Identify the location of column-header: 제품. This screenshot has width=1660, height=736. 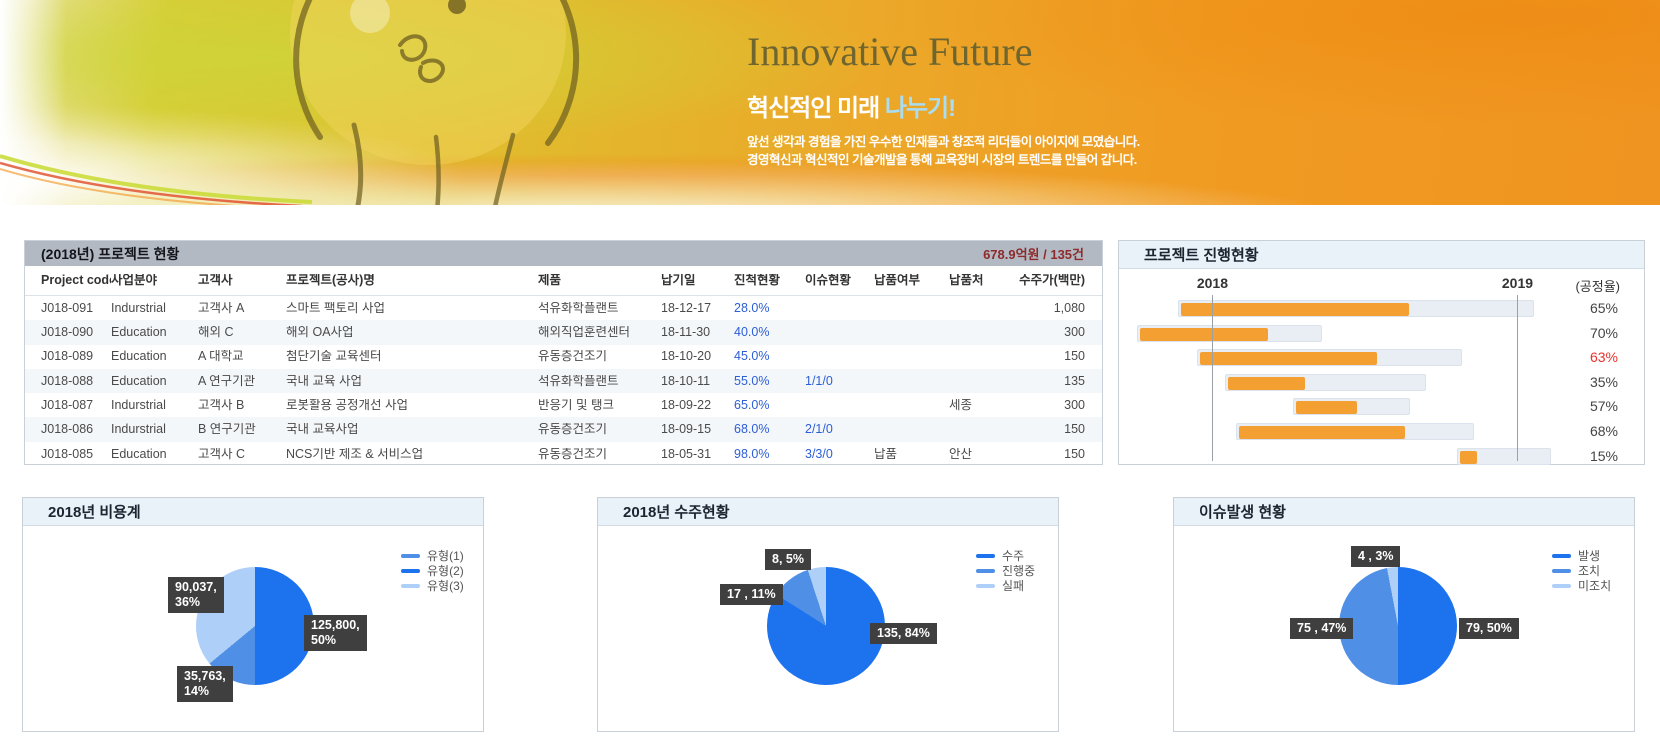
(550, 280).